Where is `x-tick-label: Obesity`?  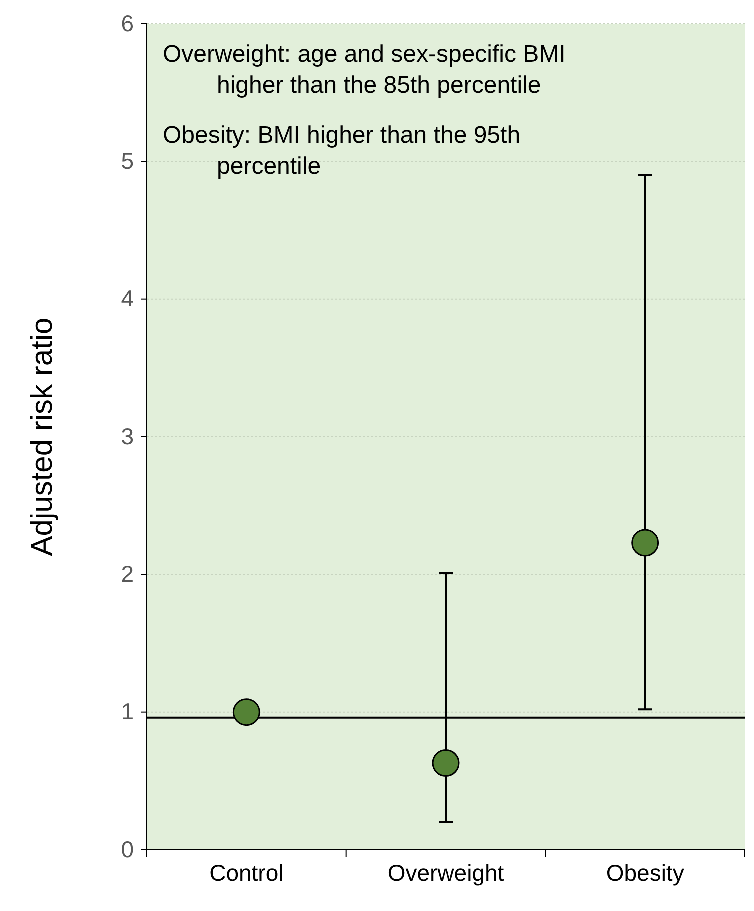 x-tick-label: Obesity is located at coordinates (645, 873).